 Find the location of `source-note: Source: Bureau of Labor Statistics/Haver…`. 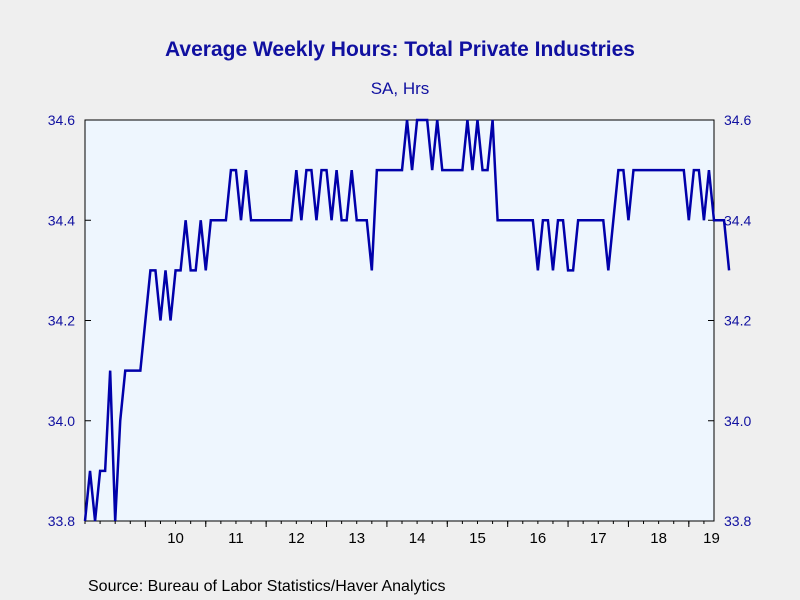

source-note: Source: Bureau of Labor Statistics/Haver… is located at coordinates (267, 586).